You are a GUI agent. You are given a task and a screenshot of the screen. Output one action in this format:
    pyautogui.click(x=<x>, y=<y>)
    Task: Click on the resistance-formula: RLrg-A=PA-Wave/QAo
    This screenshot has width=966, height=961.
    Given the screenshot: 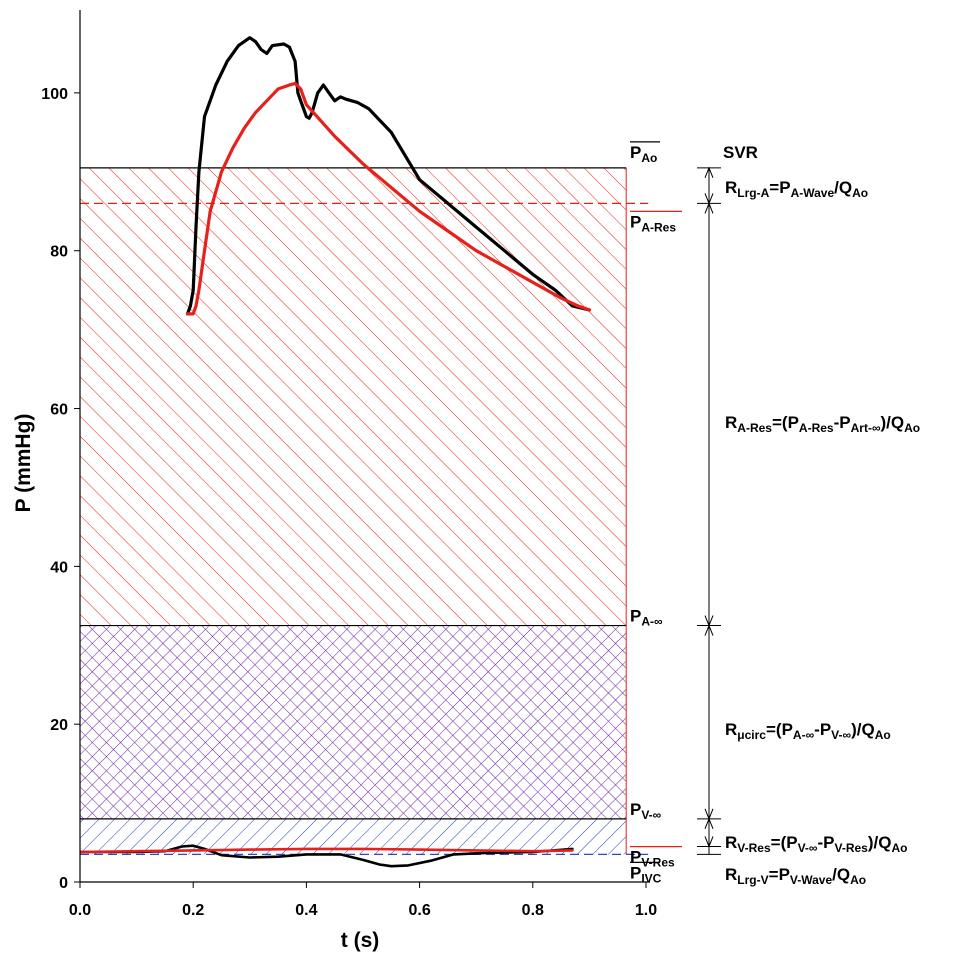 What is the action you would take?
    pyautogui.click(x=796, y=189)
    